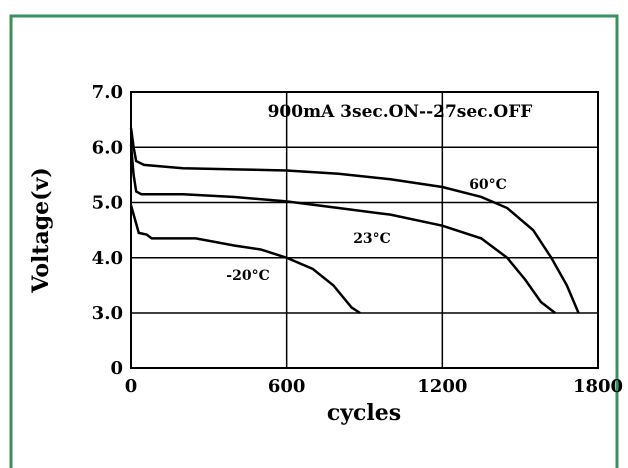  What do you see at coordinates (488, 185) in the screenshot?
I see `series-label: 60°C` at bounding box center [488, 185].